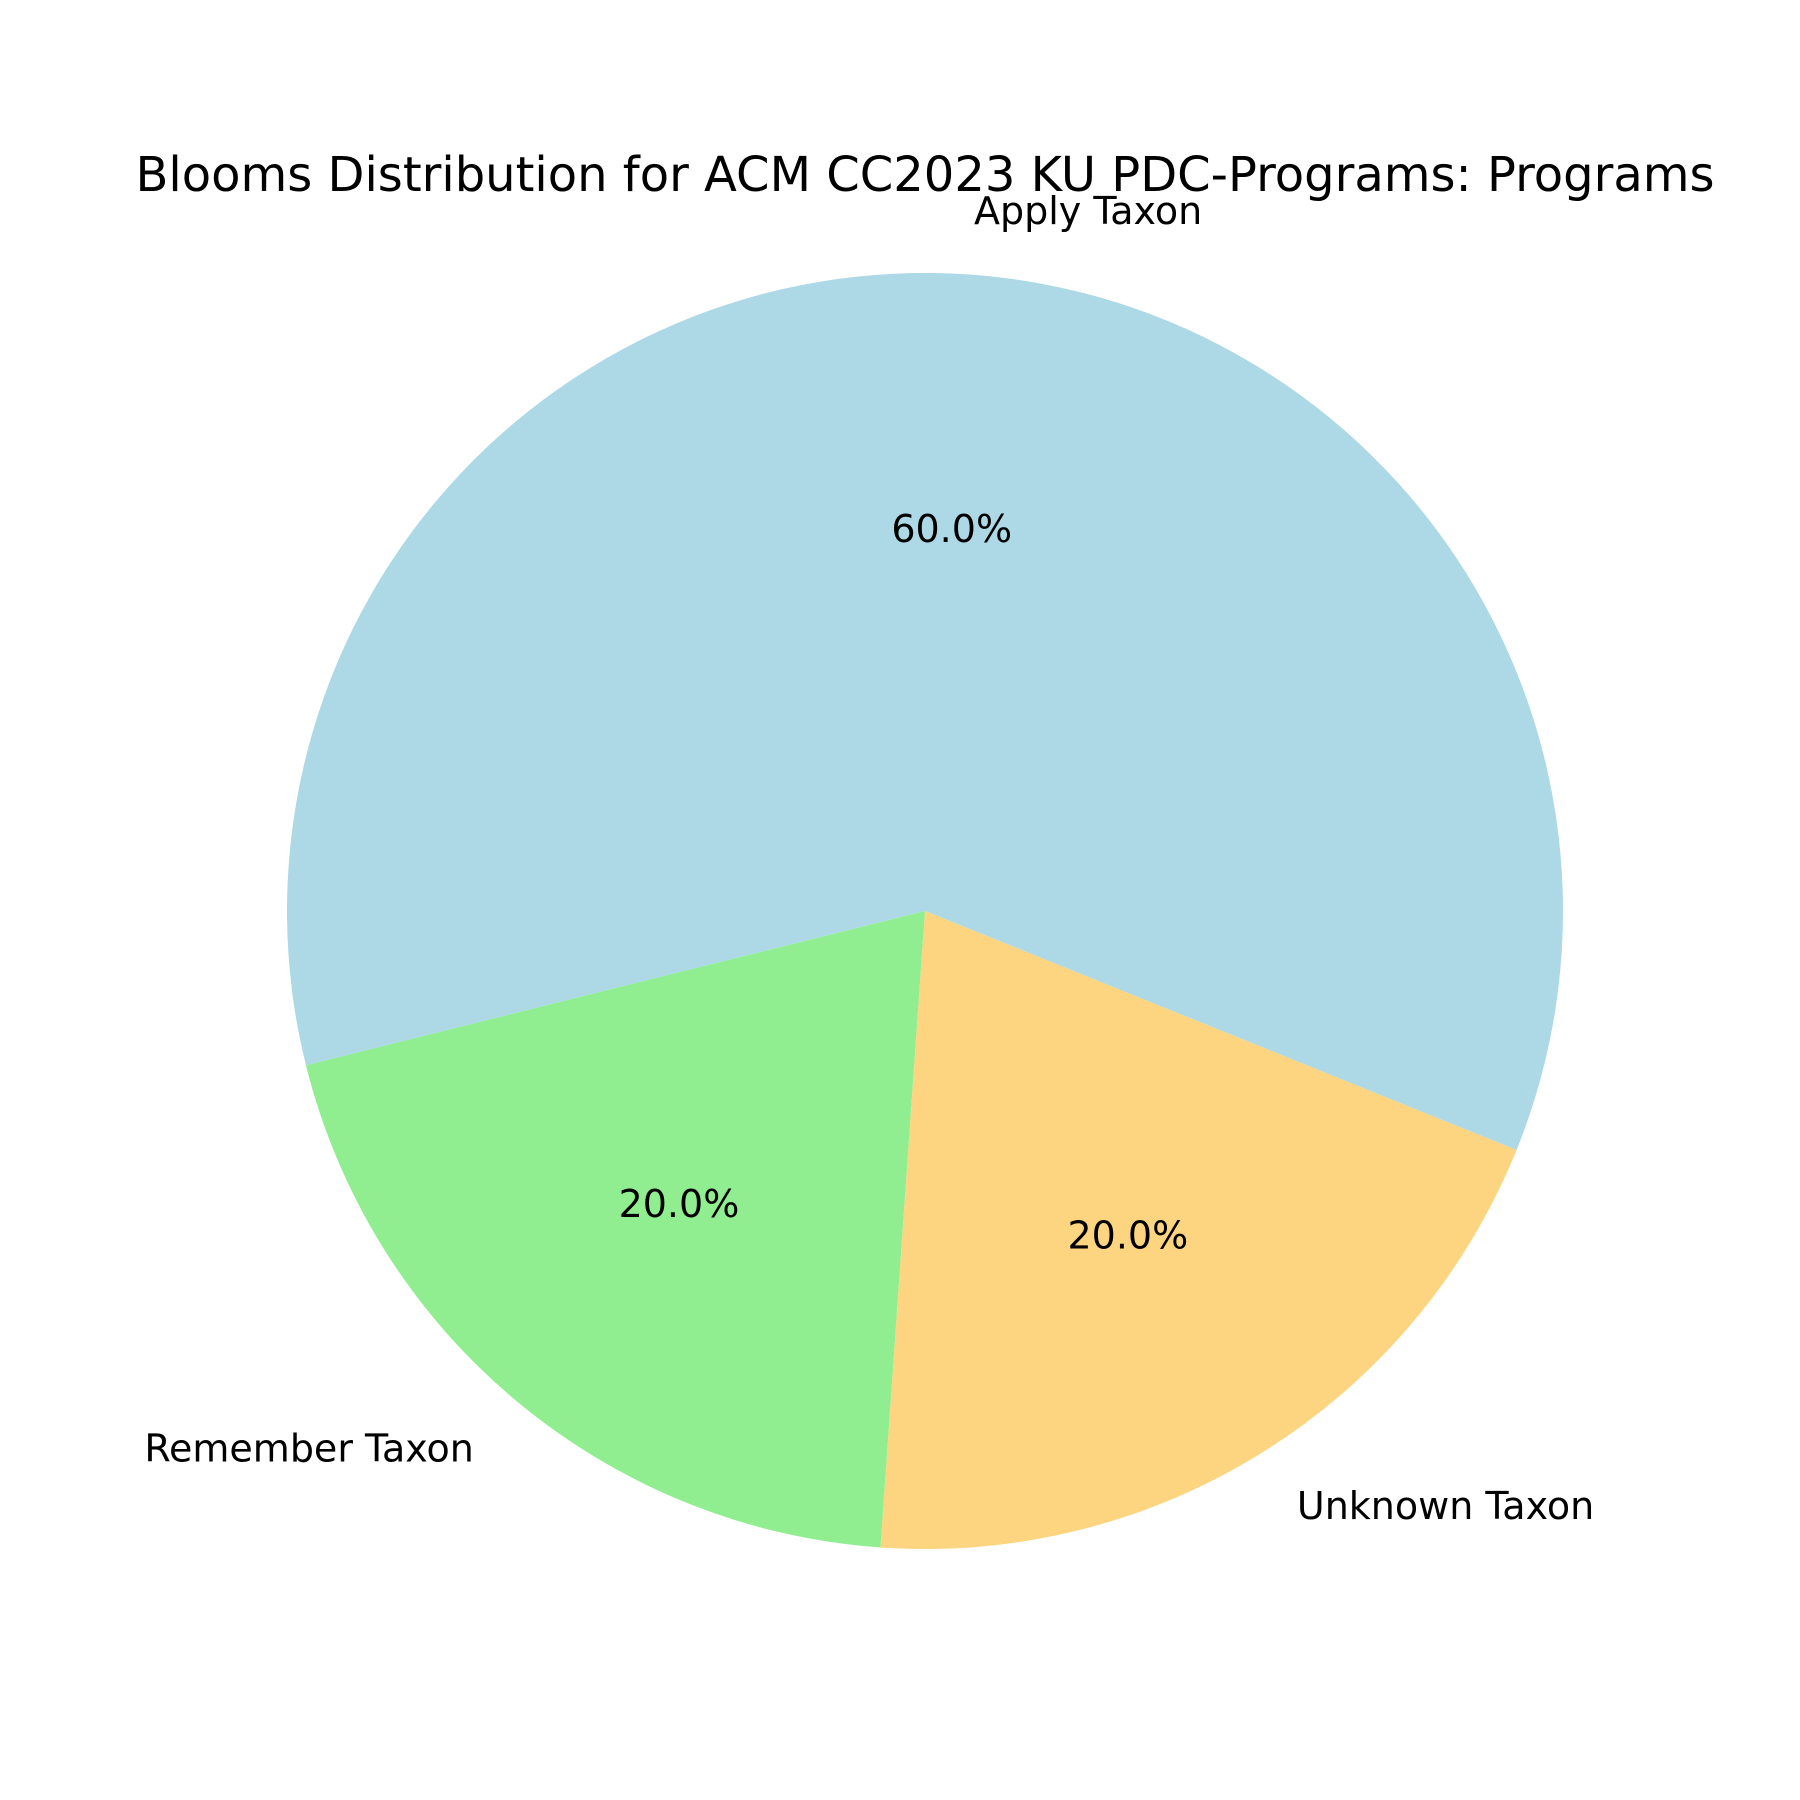 This screenshot has height=1800, width=1800. What do you see at coordinates (309, 1449) in the screenshot?
I see `slice-label: Remember Taxon` at bounding box center [309, 1449].